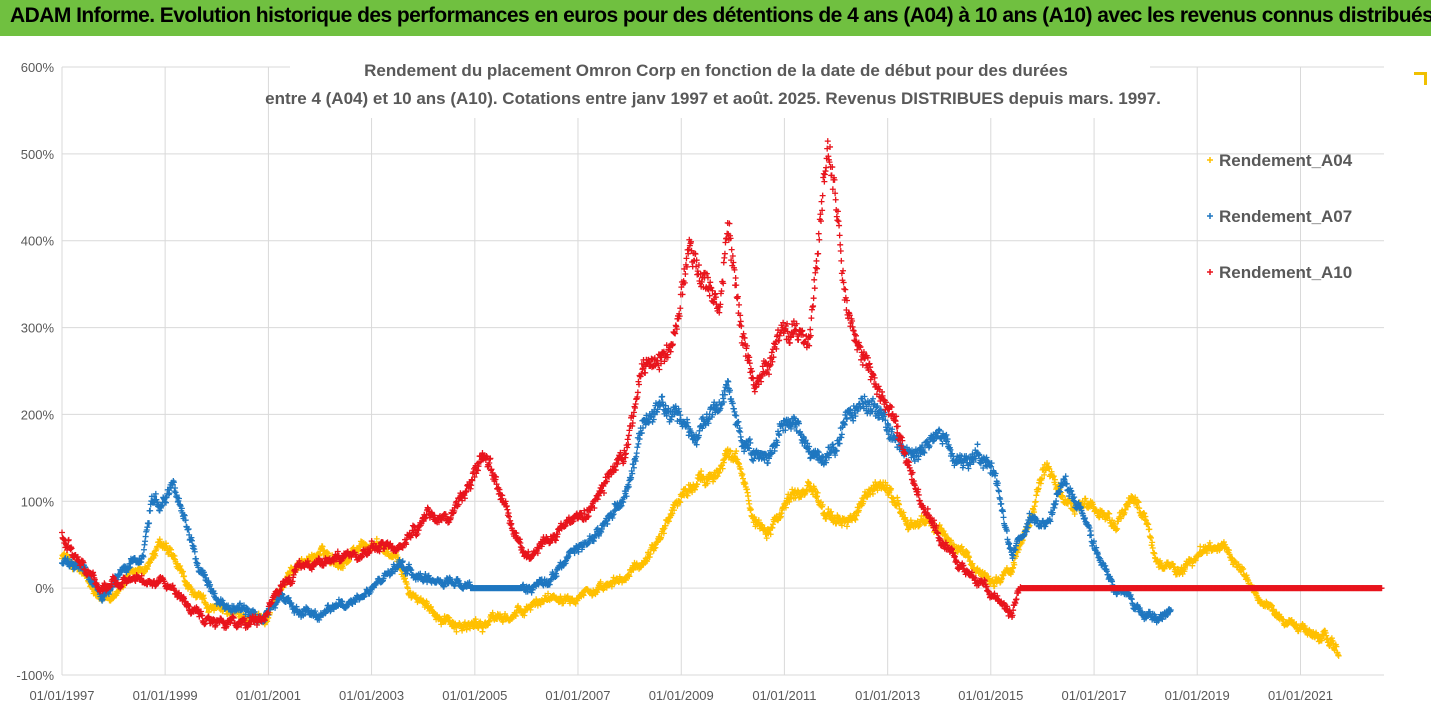 This screenshot has height=726, width=1431. I want to click on x-tick-label: 01/01/2019, so click(1197, 695).